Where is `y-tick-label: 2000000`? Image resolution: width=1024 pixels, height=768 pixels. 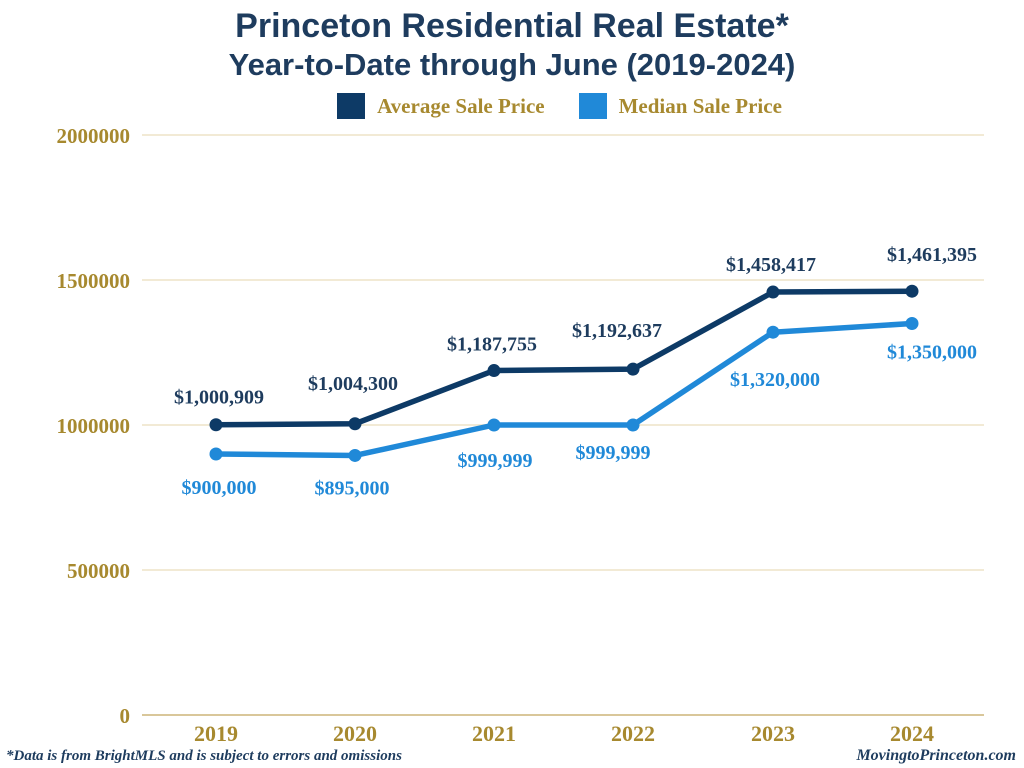 y-tick-label: 2000000 is located at coordinates (94, 136).